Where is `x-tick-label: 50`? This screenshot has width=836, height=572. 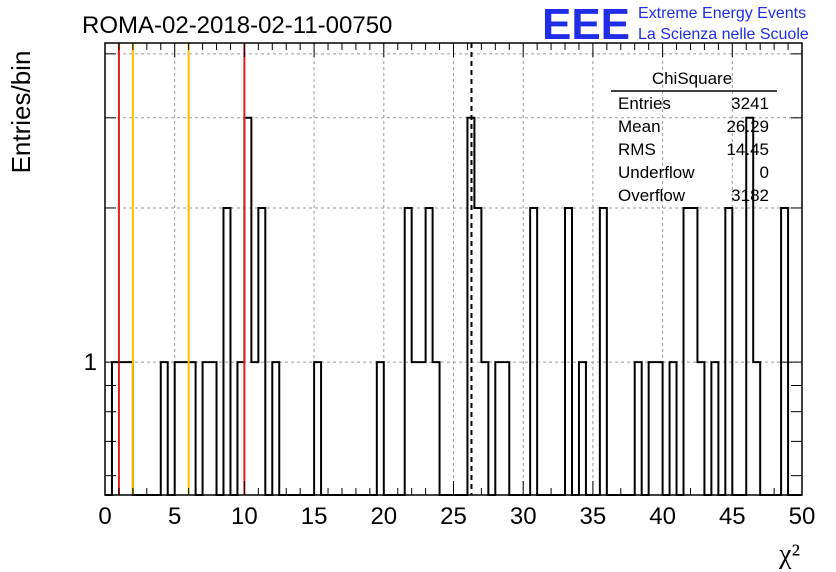
x-tick-label: 50 is located at coordinates (802, 516).